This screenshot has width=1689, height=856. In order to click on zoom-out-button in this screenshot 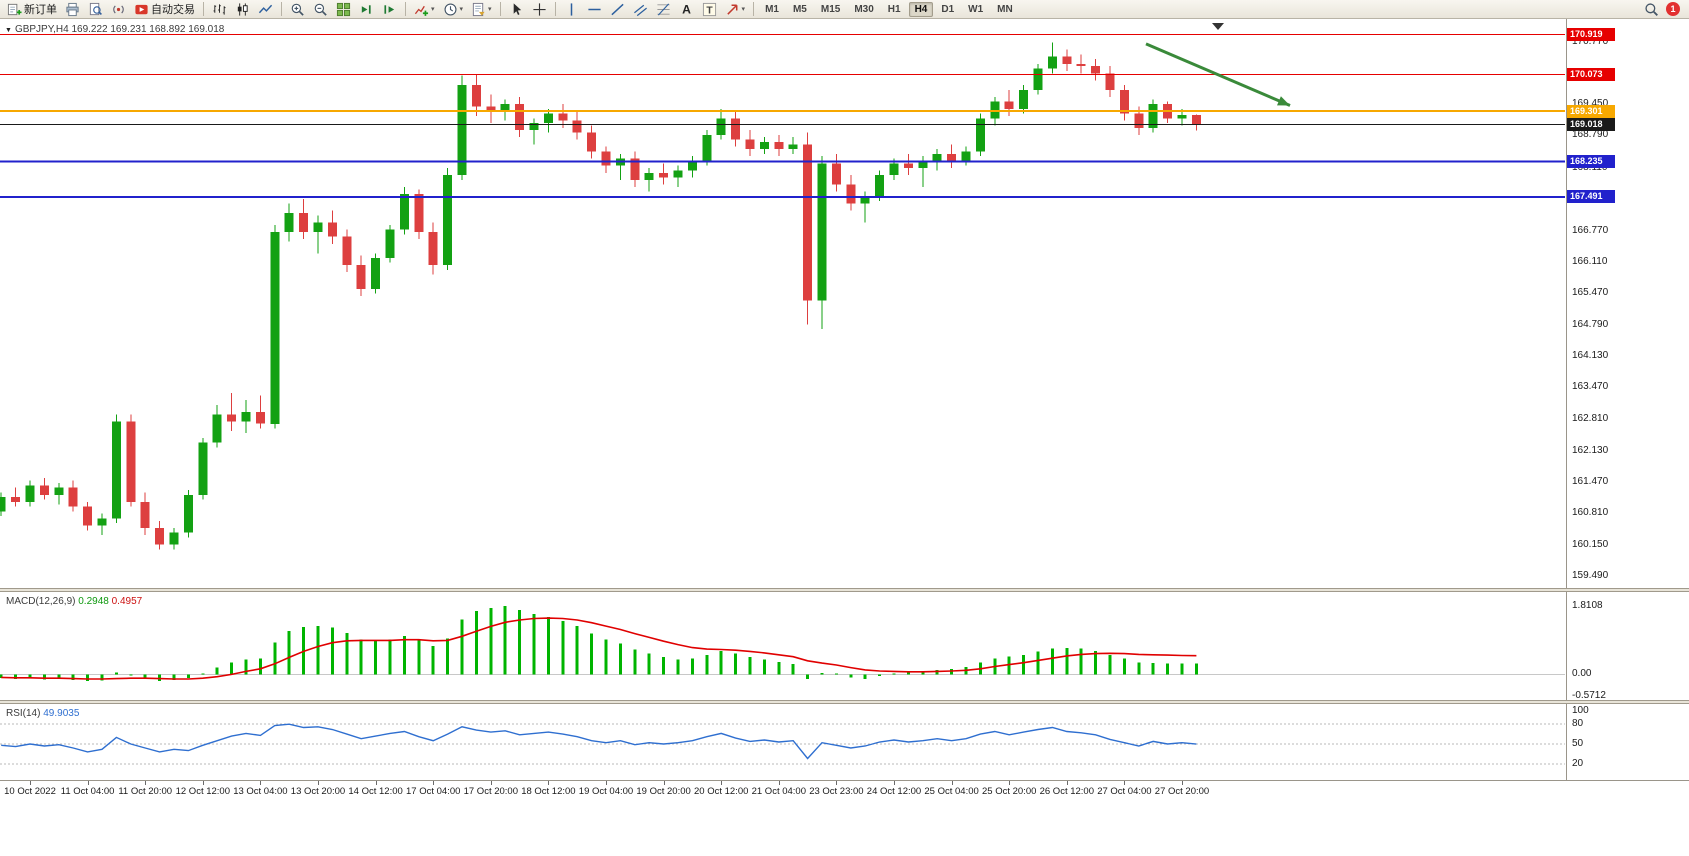, I will do `click(320, 9)`.